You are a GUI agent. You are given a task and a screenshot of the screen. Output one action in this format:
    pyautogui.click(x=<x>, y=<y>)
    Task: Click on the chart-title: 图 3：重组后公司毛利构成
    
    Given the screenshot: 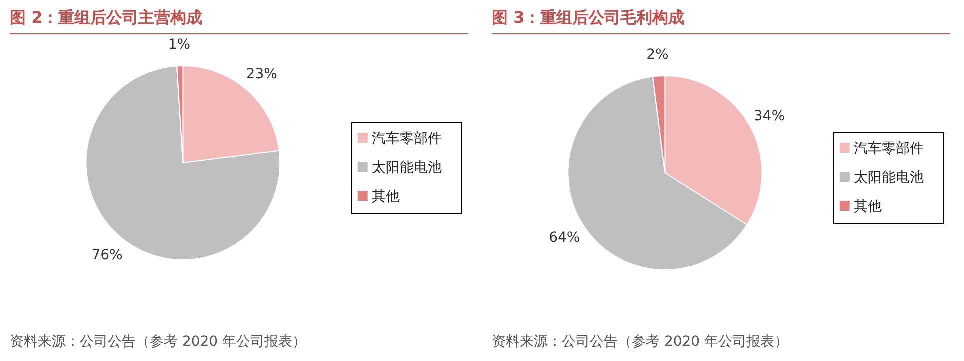 What is the action you would take?
    pyautogui.click(x=588, y=17)
    